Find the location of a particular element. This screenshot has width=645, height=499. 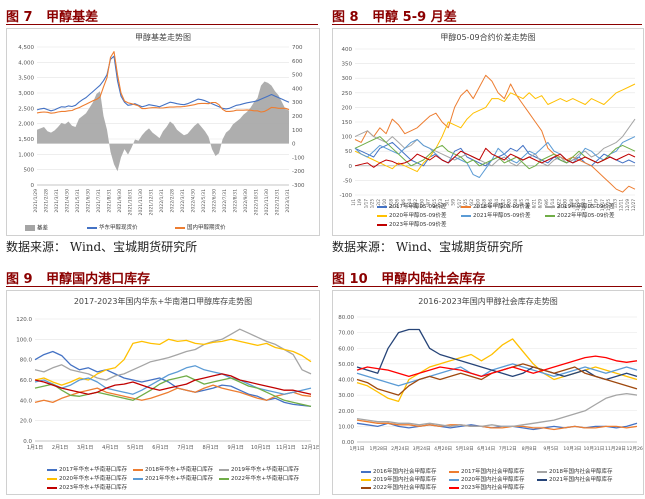

x-tick-label: 7/20 is located at coordinates (509, 204).